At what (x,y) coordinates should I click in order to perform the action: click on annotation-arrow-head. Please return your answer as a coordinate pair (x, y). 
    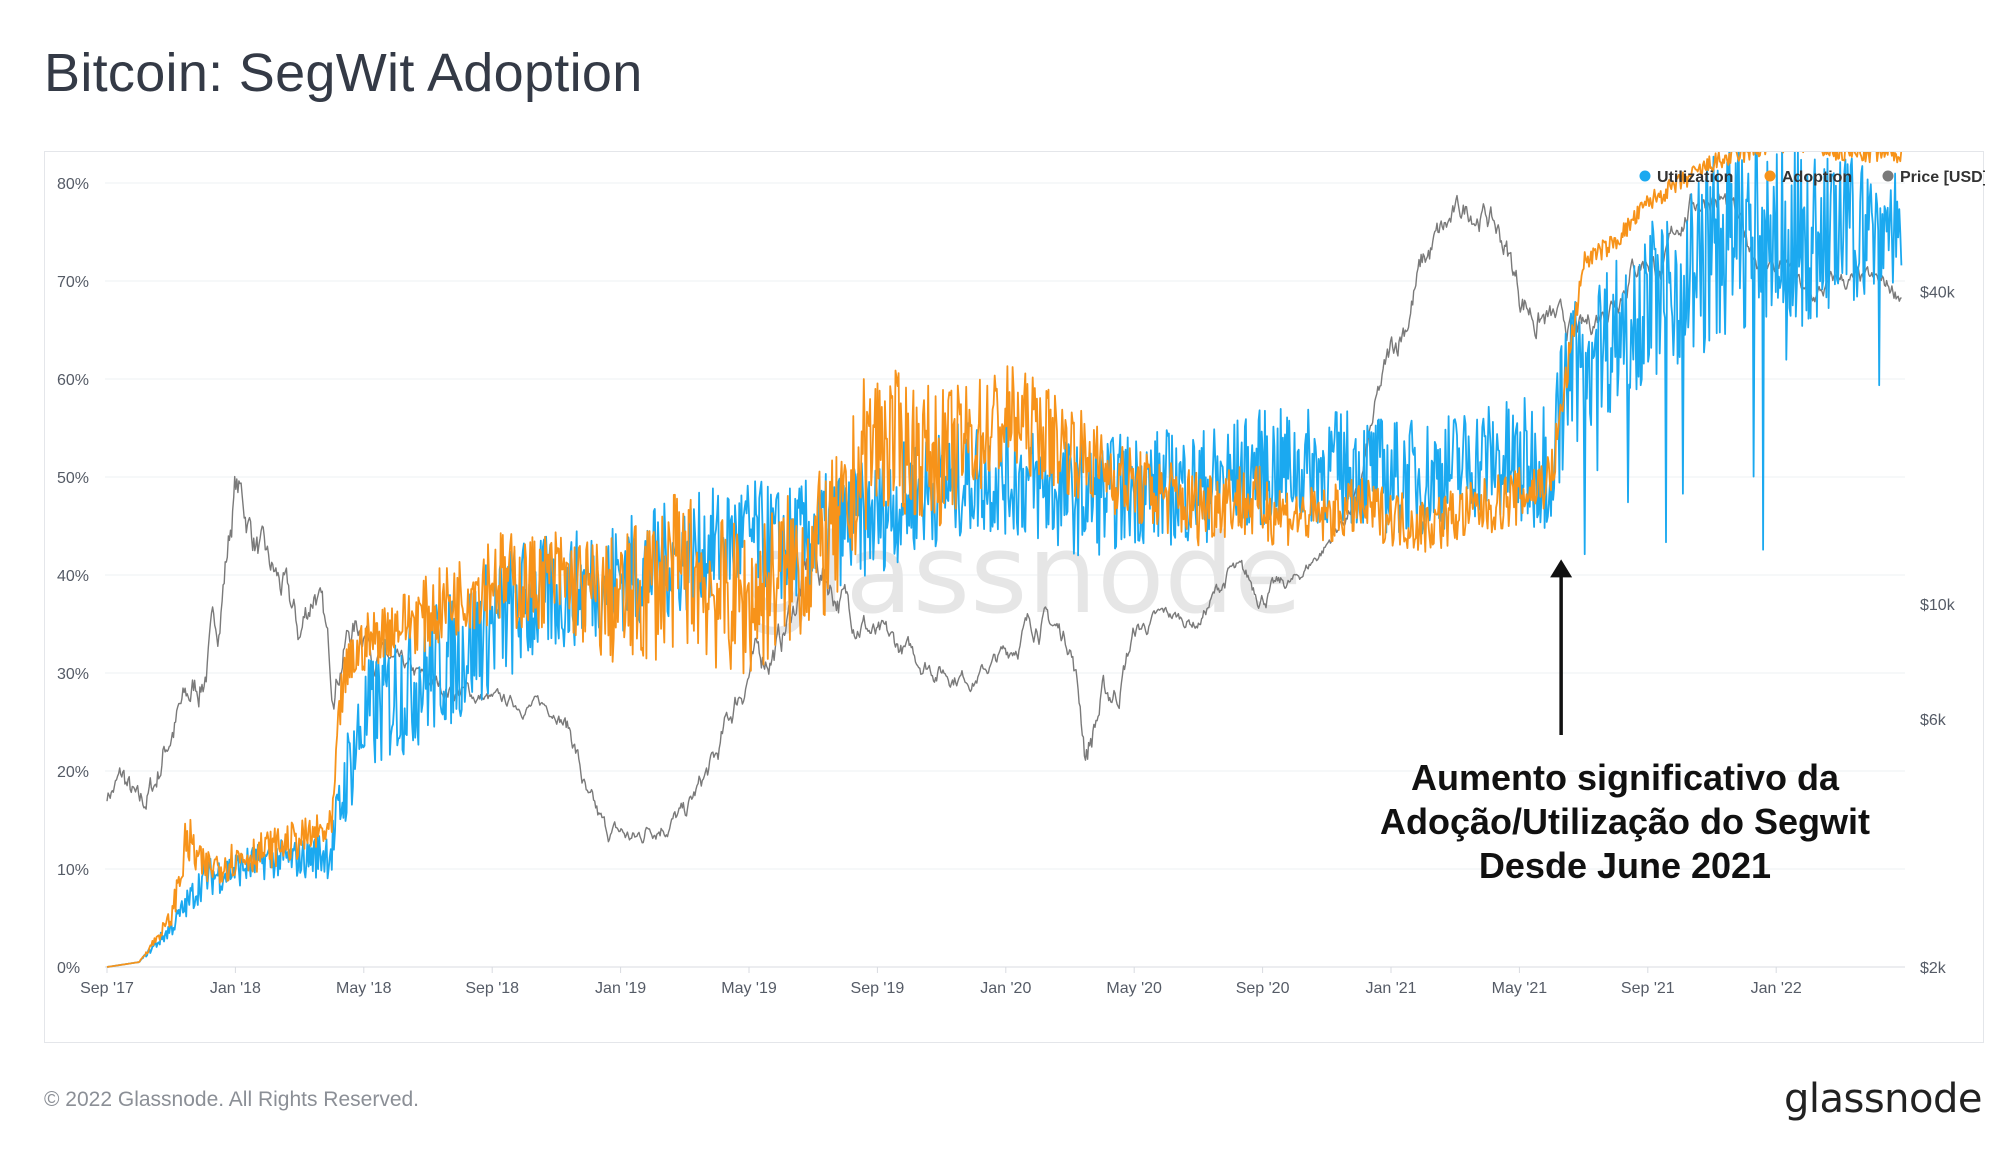
    Looking at the image, I should click on (1561, 568).